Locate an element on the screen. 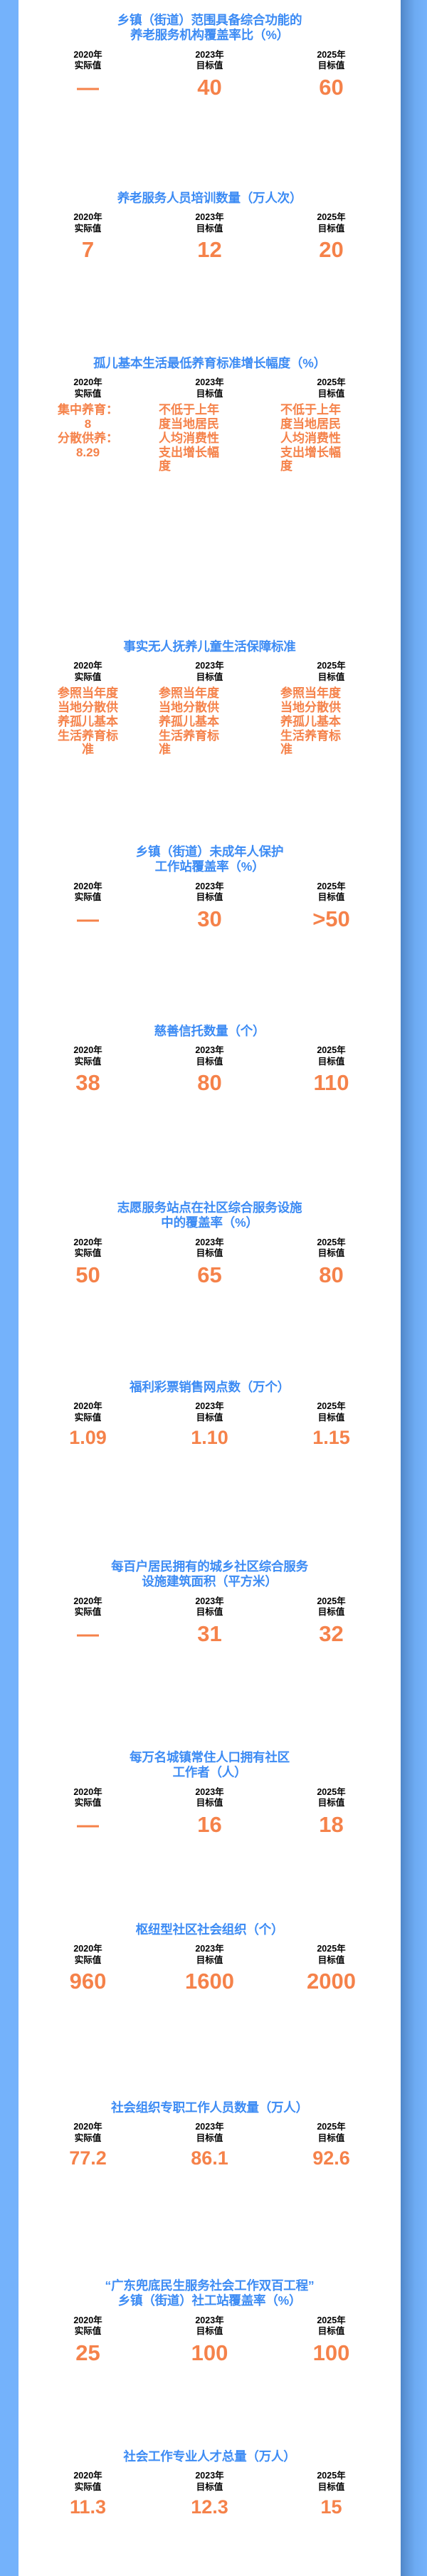  indicator-value: 100 is located at coordinates (210, 2352).